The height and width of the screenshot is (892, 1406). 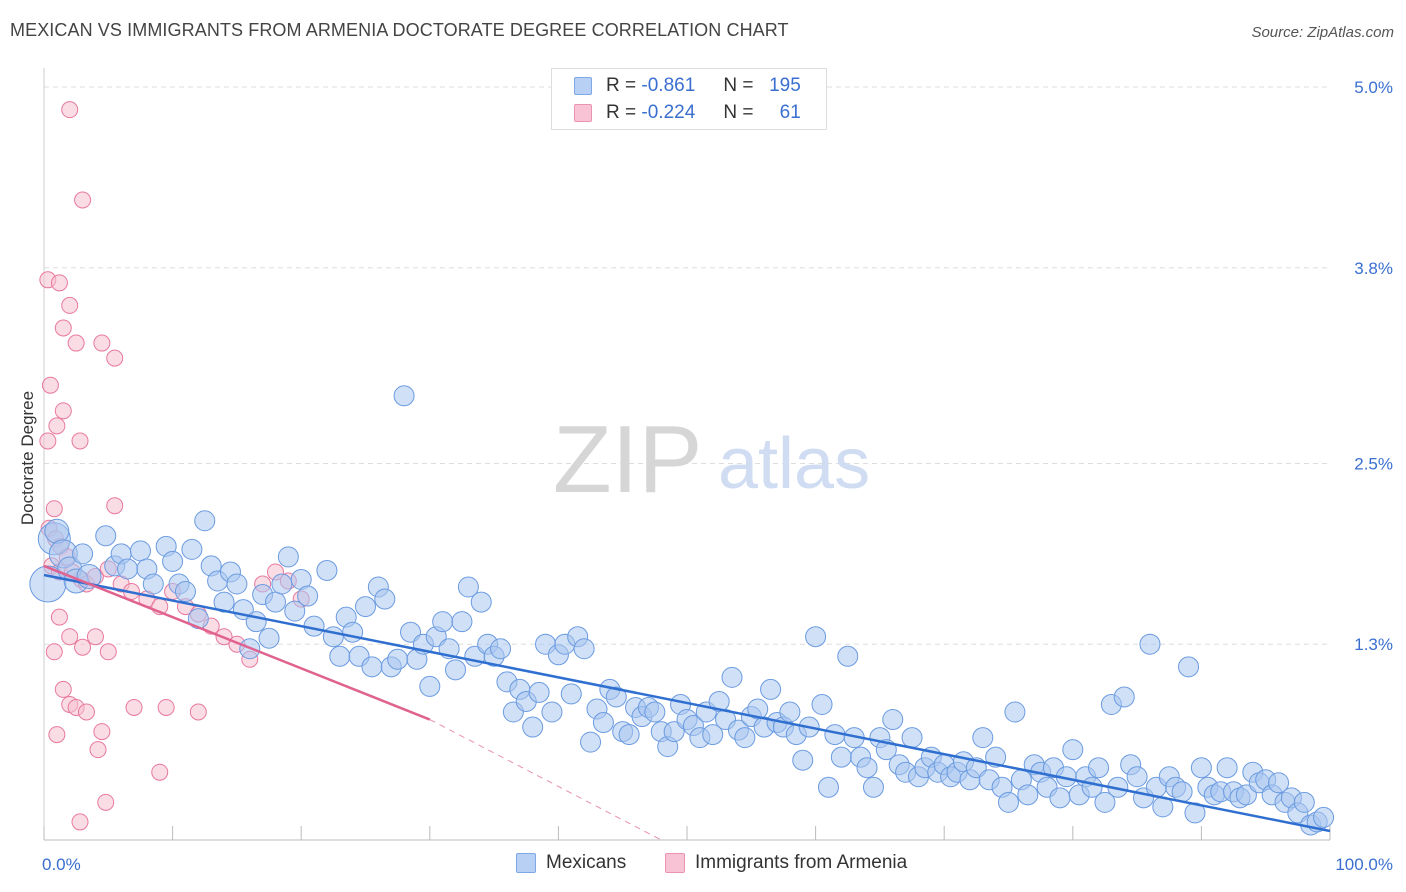 What do you see at coordinates (1373, 644) in the screenshot?
I see `y-tick-label: 1.3%` at bounding box center [1373, 644].